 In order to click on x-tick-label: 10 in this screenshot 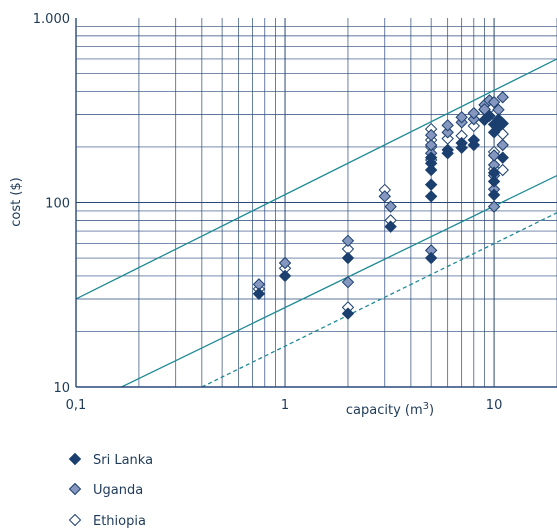, I will do `click(494, 405)`.